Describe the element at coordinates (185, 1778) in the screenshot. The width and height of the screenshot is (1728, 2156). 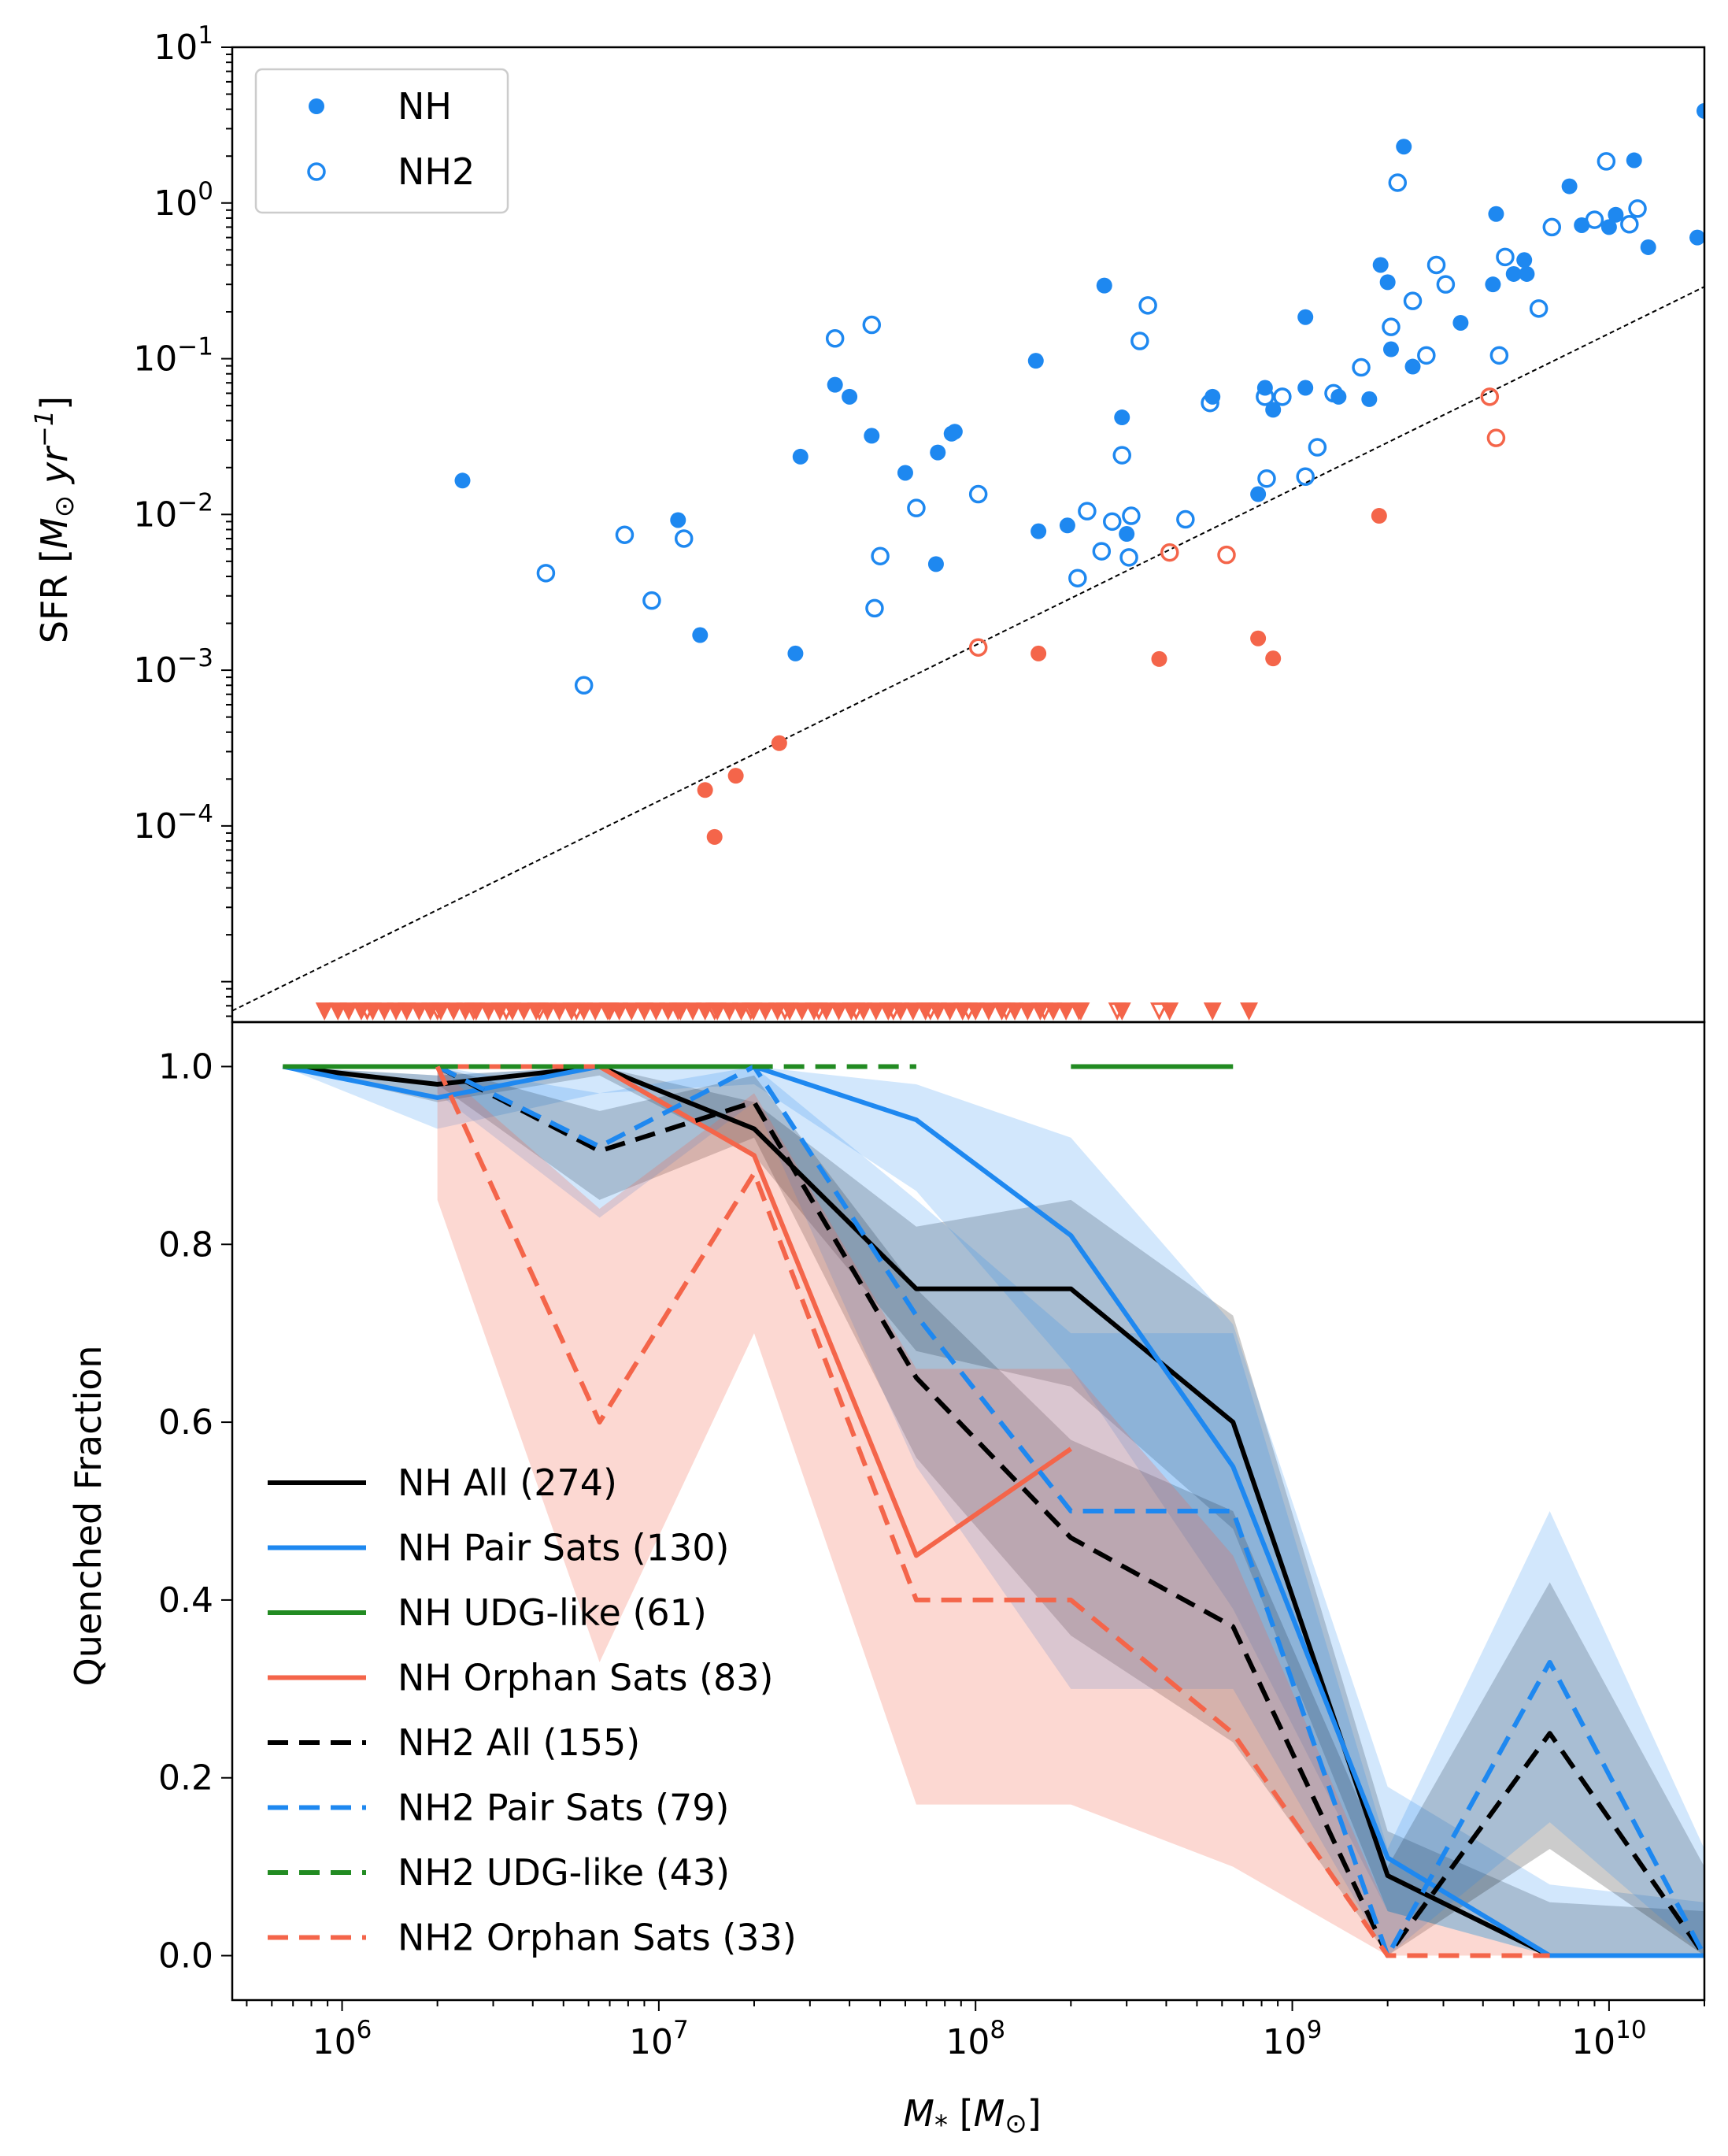
I see `y-tick-label: 0.2` at that location.